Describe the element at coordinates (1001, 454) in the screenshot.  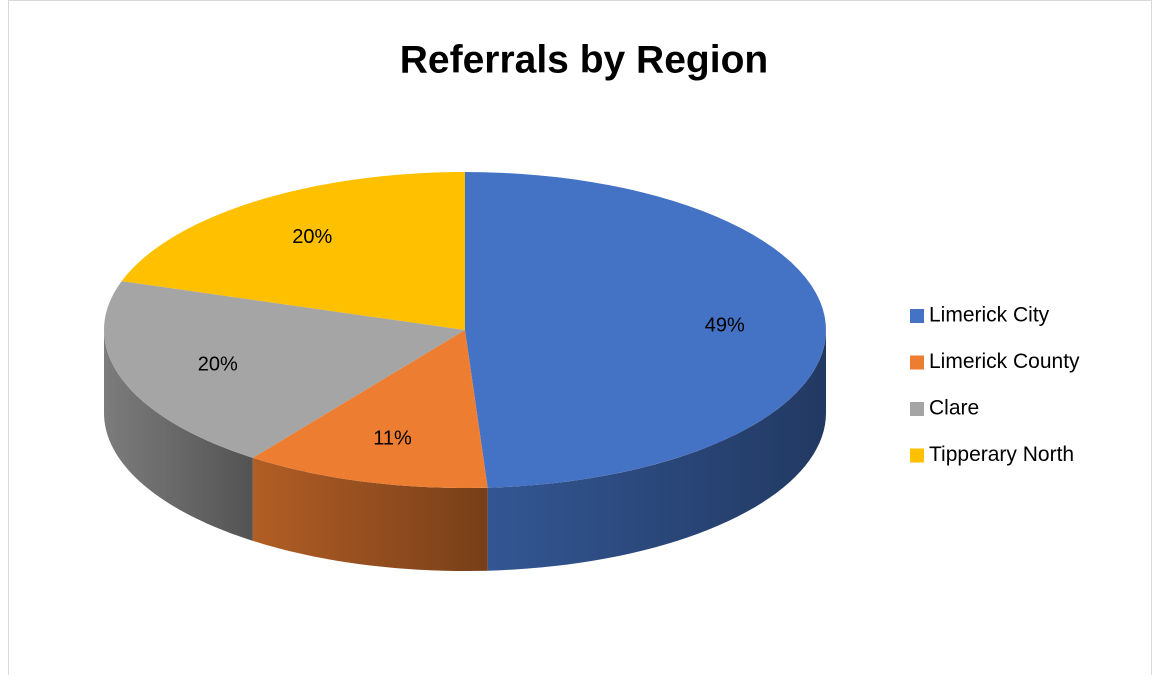
I see `legend-label: Tipperary North` at that location.